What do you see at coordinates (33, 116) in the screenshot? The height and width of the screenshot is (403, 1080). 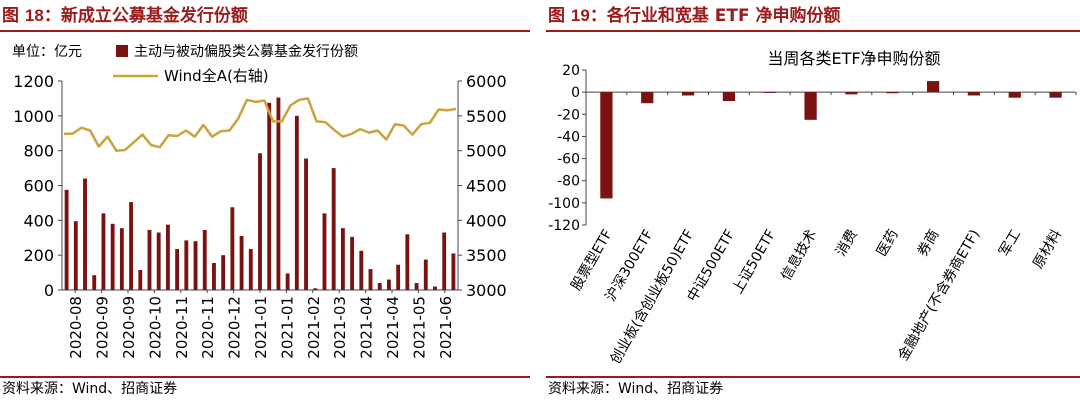 I see `left-y-tick-label: 1000` at bounding box center [33, 116].